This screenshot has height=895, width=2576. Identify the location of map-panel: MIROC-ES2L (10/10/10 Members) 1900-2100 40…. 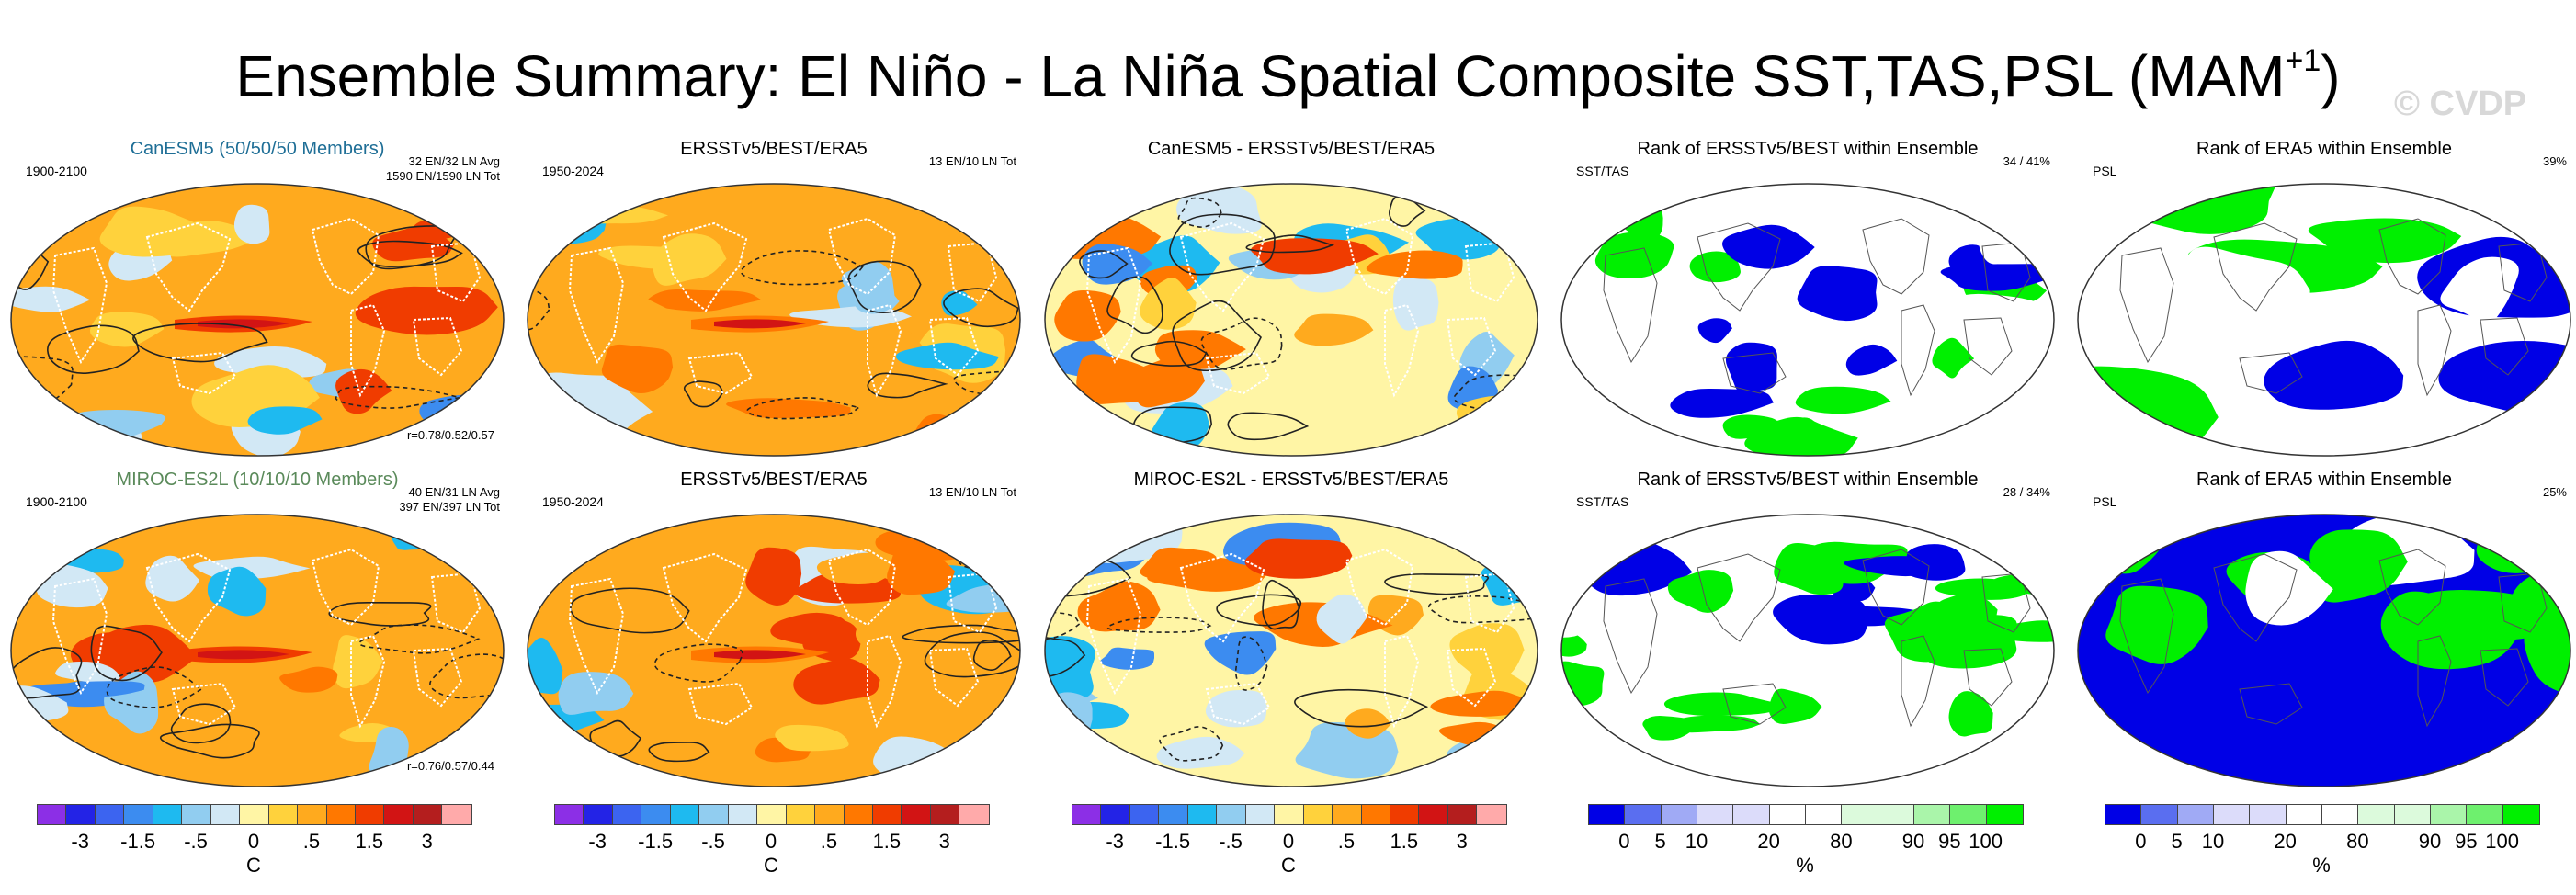
(257, 634).